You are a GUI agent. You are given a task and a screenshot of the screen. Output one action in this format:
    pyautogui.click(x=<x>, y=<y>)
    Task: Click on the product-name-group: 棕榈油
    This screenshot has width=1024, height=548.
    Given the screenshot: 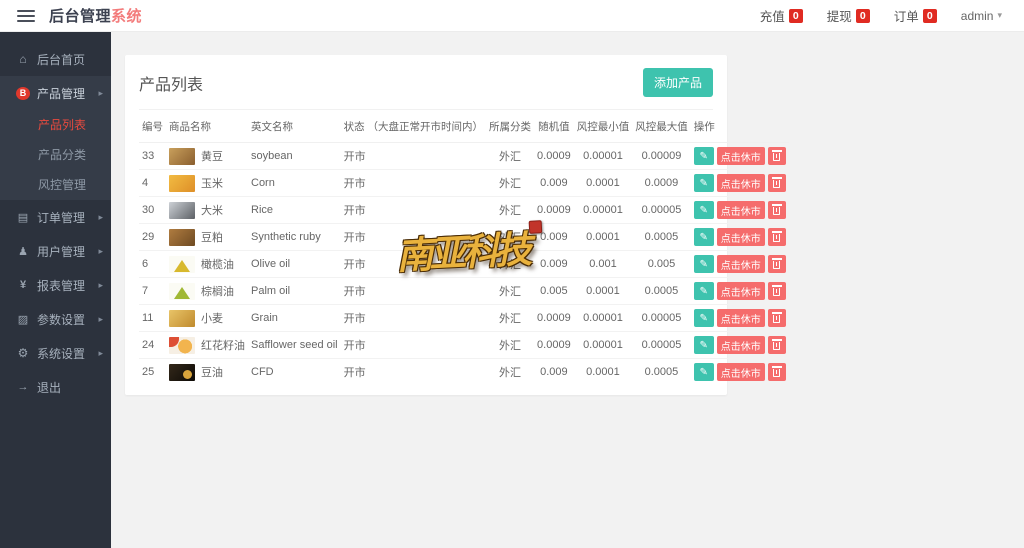 What is the action you would take?
    pyautogui.click(x=207, y=291)
    